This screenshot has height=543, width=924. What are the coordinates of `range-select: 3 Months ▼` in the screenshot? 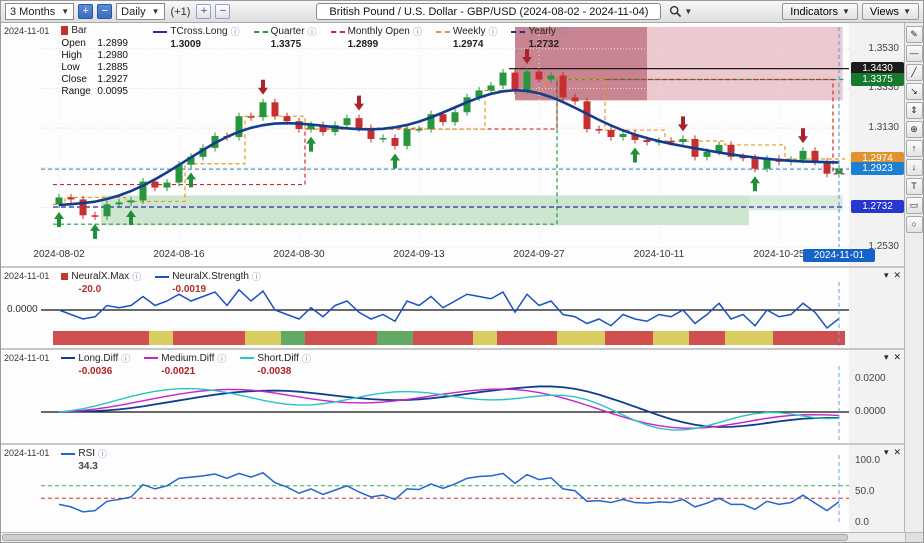 It's located at (40, 11).